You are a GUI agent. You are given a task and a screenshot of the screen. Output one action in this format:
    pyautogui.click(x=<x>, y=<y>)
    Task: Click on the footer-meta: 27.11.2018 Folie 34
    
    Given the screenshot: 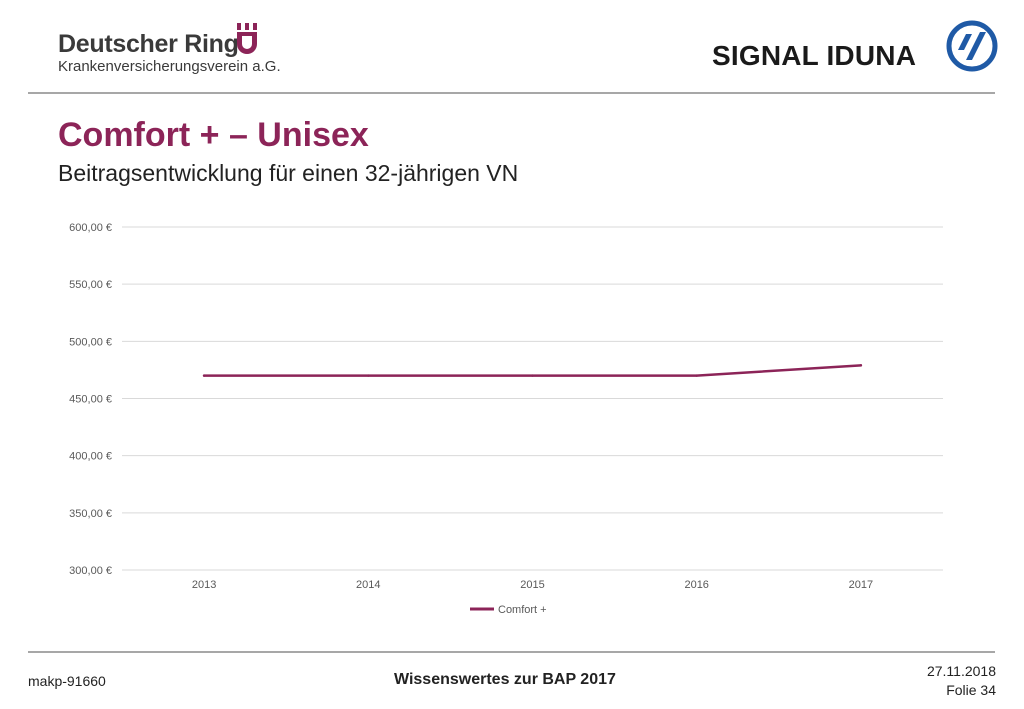 What is the action you would take?
    pyautogui.click(x=961, y=681)
    